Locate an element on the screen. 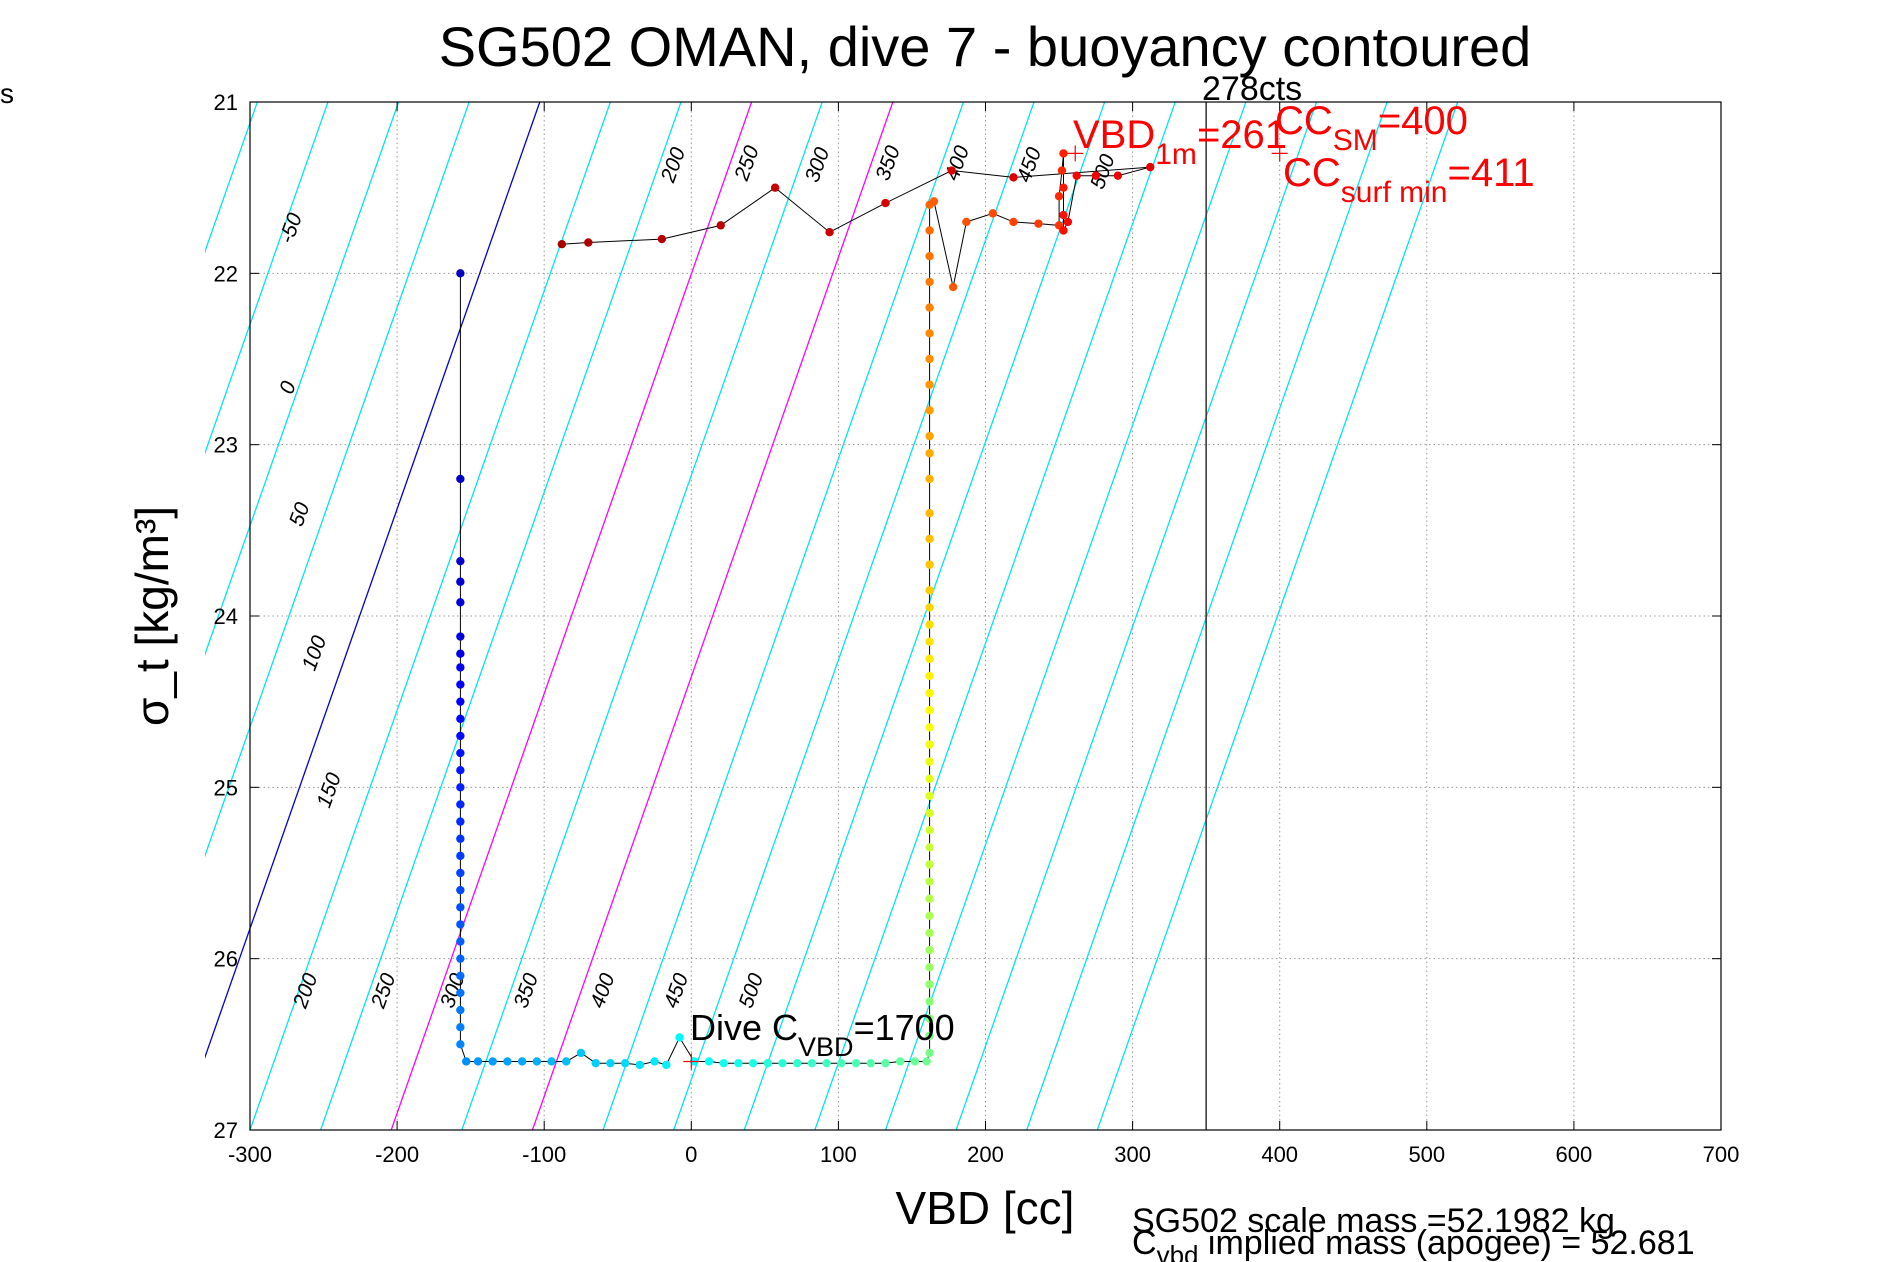 The height and width of the screenshot is (1262, 1891). cc-sm-annotation: CCSM=400 is located at coordinates (1371, 128).